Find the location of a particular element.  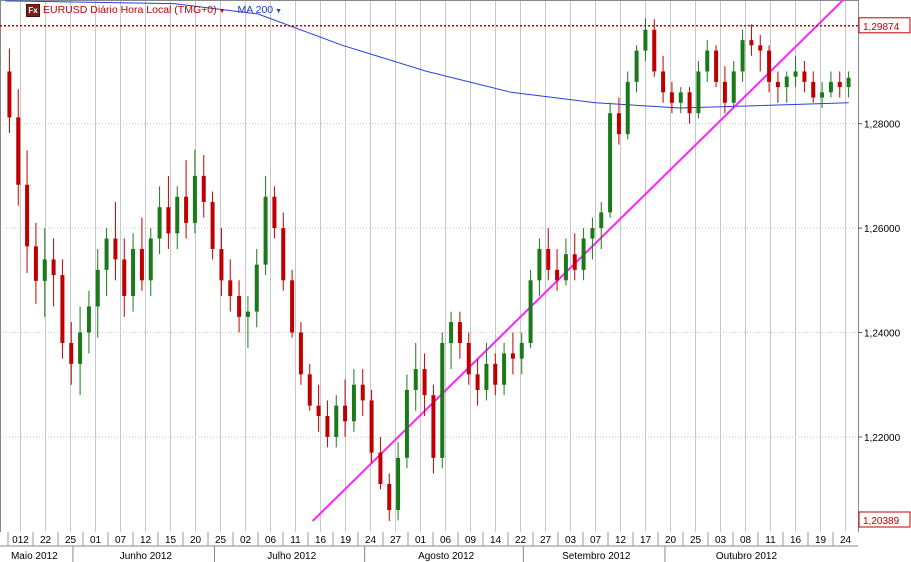

x-month-label: Julho 2012 is located at coordinates (291, 556).